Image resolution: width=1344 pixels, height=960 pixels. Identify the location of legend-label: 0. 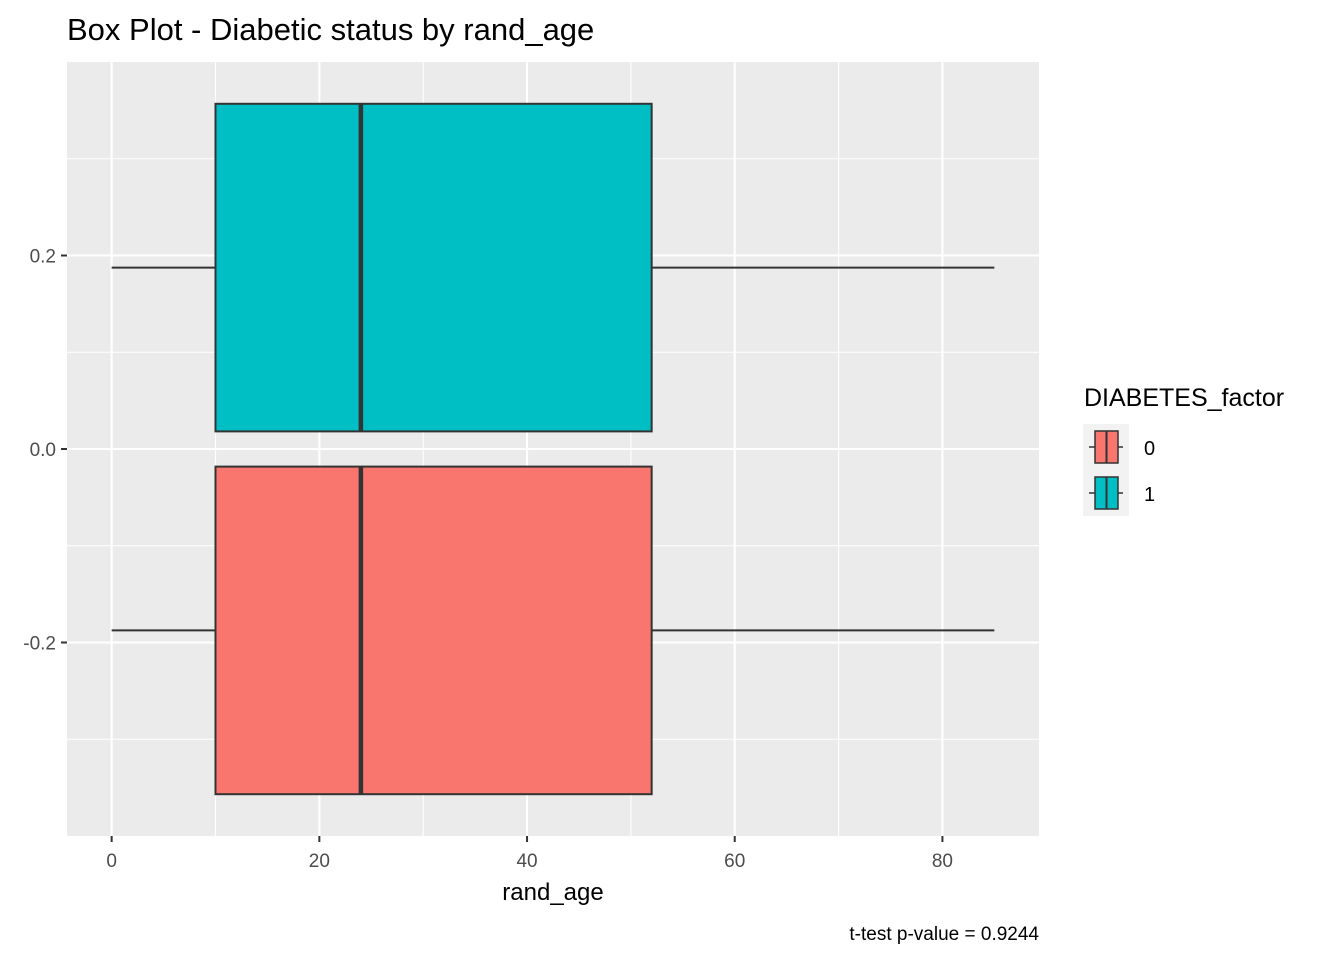
(1149, 449).